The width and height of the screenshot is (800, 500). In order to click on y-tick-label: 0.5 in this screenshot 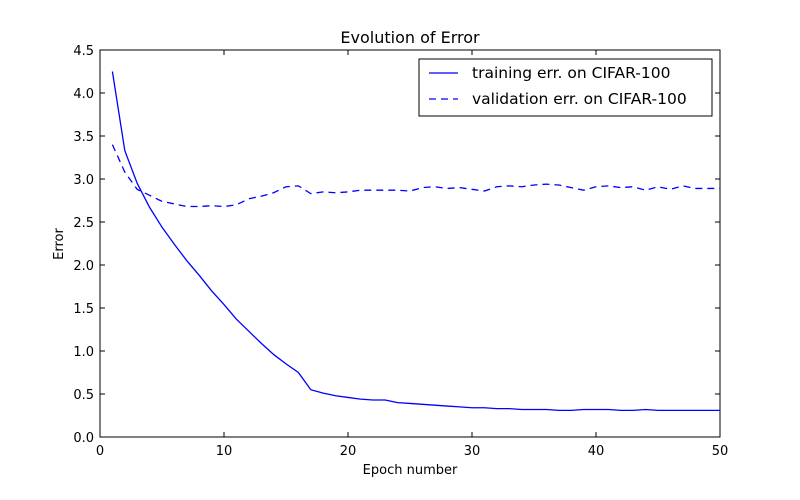, I will do `click(83, 395)`.